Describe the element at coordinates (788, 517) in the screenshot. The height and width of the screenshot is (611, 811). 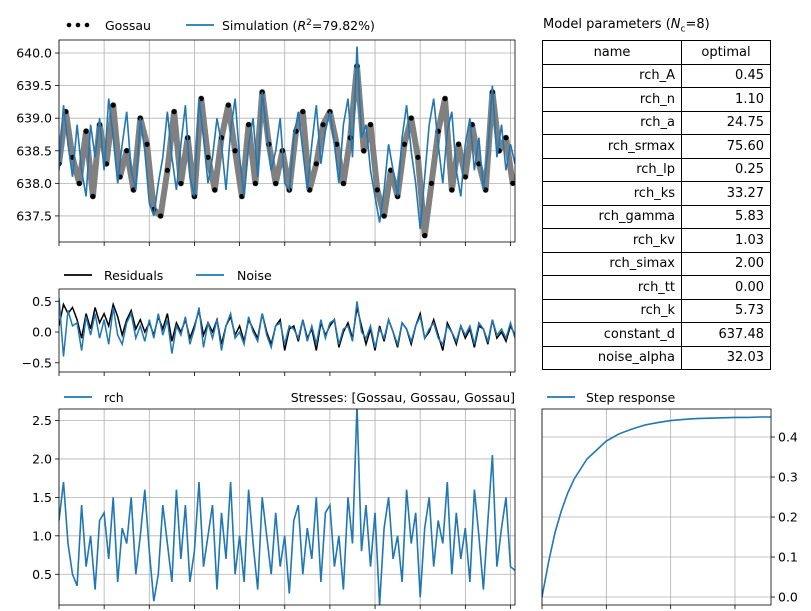
I see `y-tick-label: 0.2` at that location.